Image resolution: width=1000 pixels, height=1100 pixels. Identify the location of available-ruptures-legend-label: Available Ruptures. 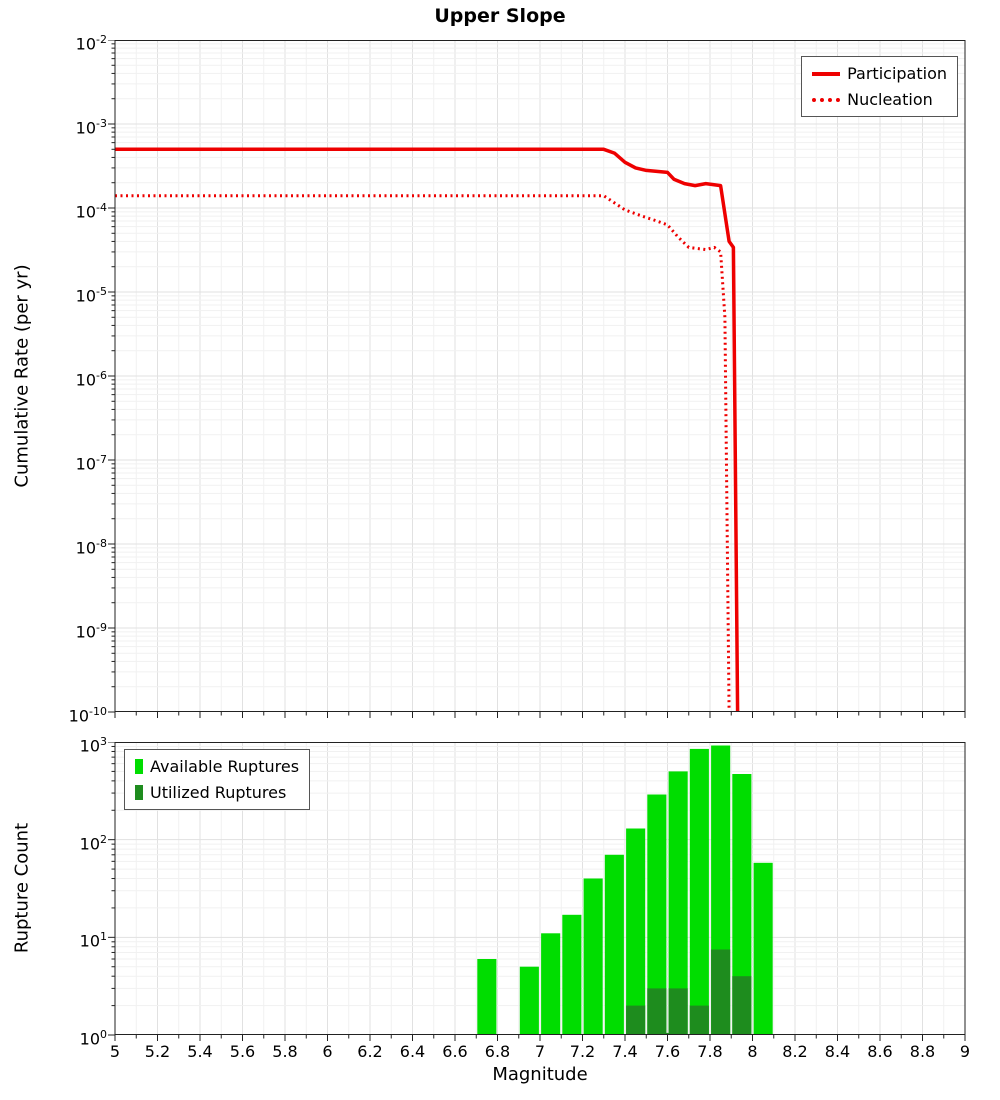
(225, 766).